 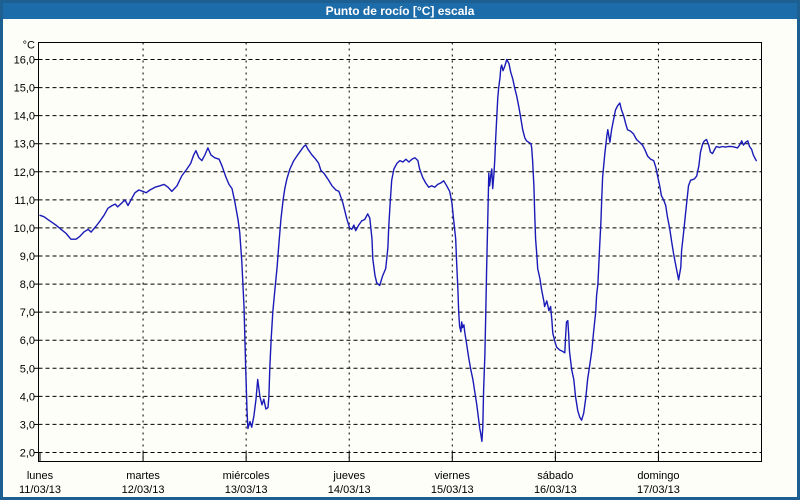 What do you see at coordinates (27, 313) in the screenshot?
I see `y-tick-label: 7,0` at bounding box center [27, 313].